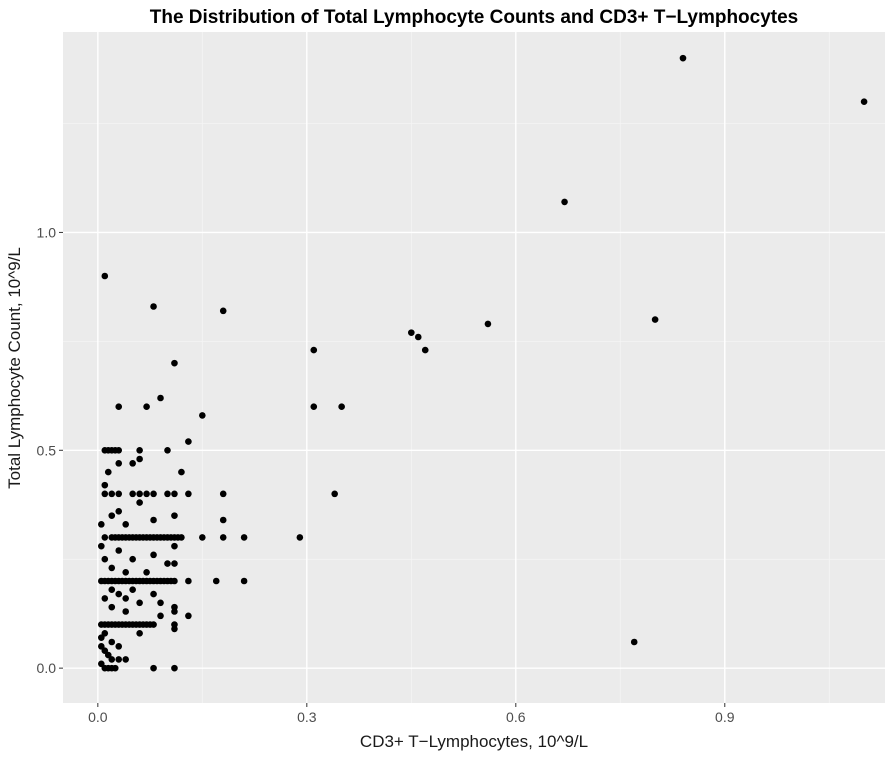 This screenshot has height=757, width=886. What do you see at coordinates (474, 741) in the screenshot?
I see `x-axis-label: CD3+ T−Lymphocytes, 10^9/L` at bounding box center [474, 741].